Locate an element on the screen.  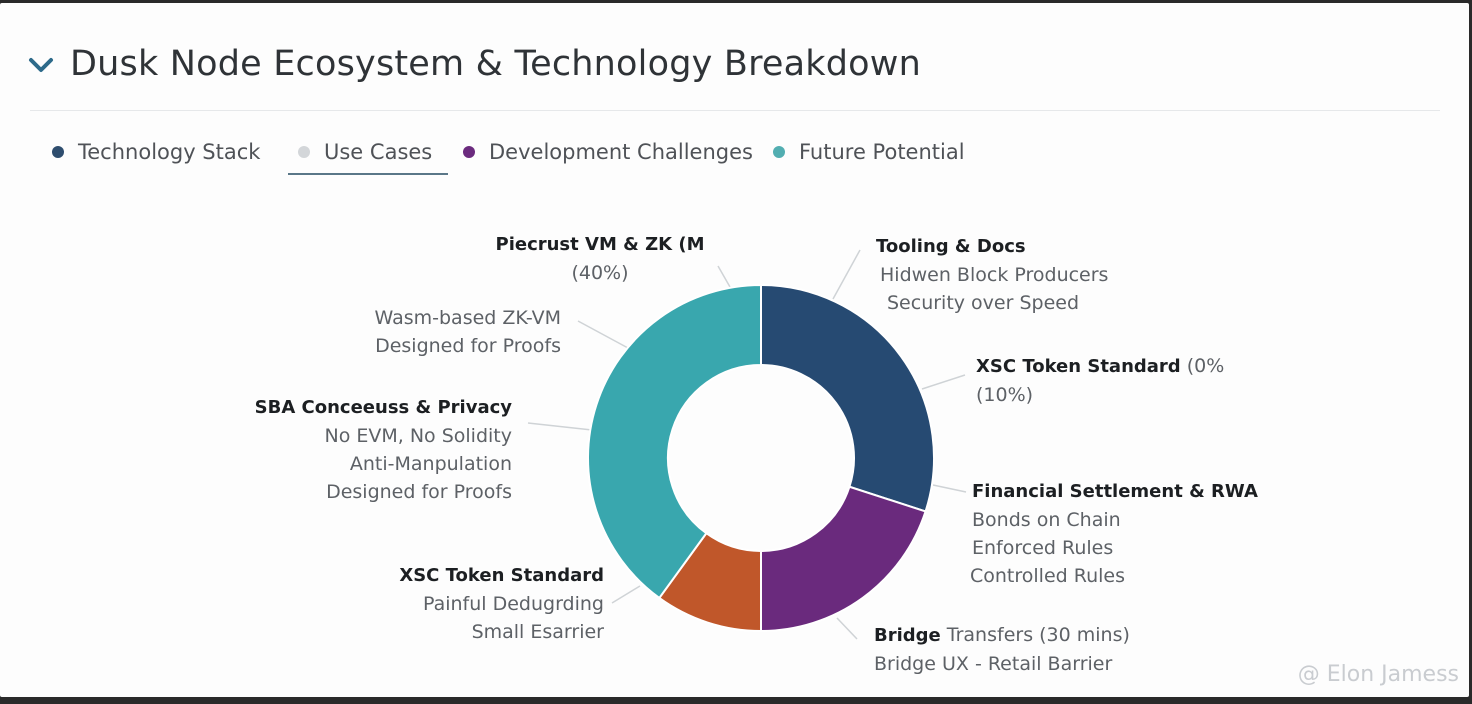
watermark: @ Elon Jamess is located at coordinates (1378, 674).